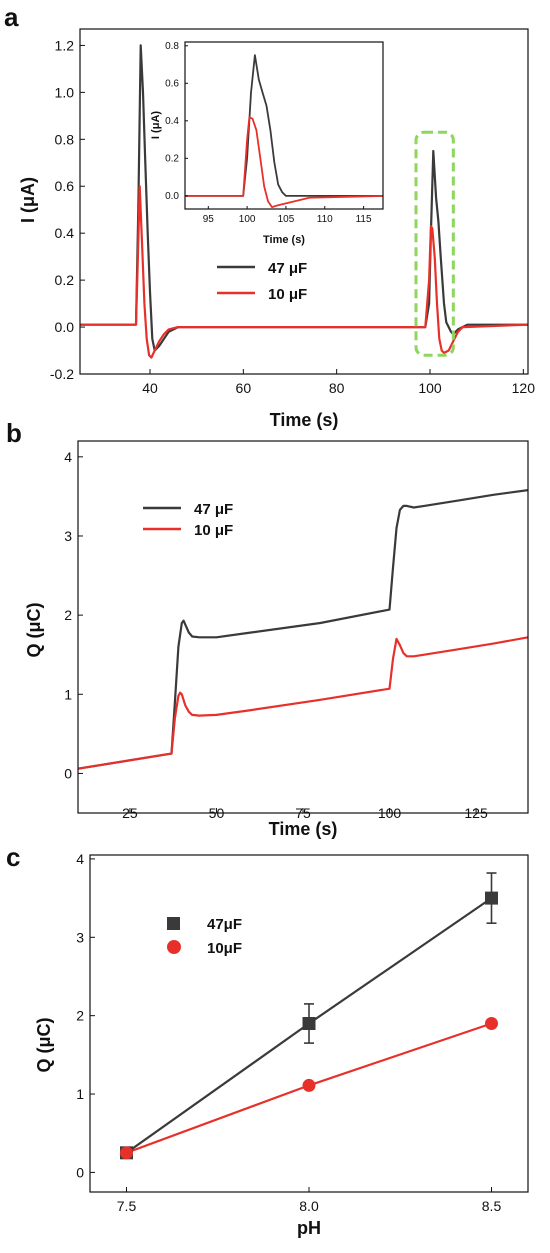  What do you see at coordinates (262, 281) in the screenshot?
I see `panel-a-legend: 47 μF 10 μF` at bounding box center [262, 281].